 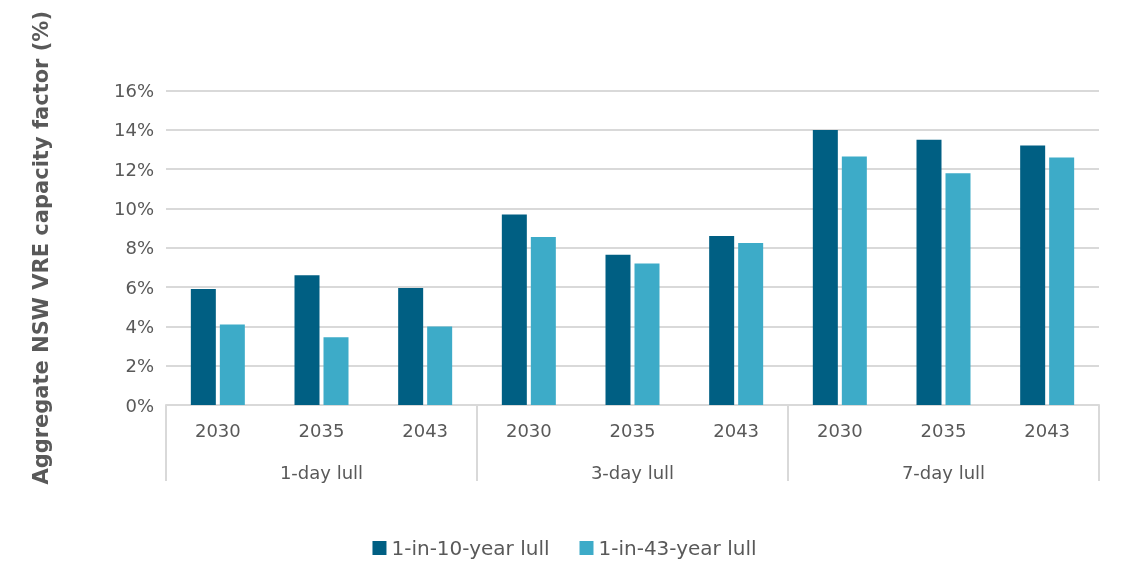 What do you see at coordinates (40, 247) in the screenshot?
I see `y-axis-title: Aggregate NSW VRE capacity factor (%)` at bounding box center [40, 247].